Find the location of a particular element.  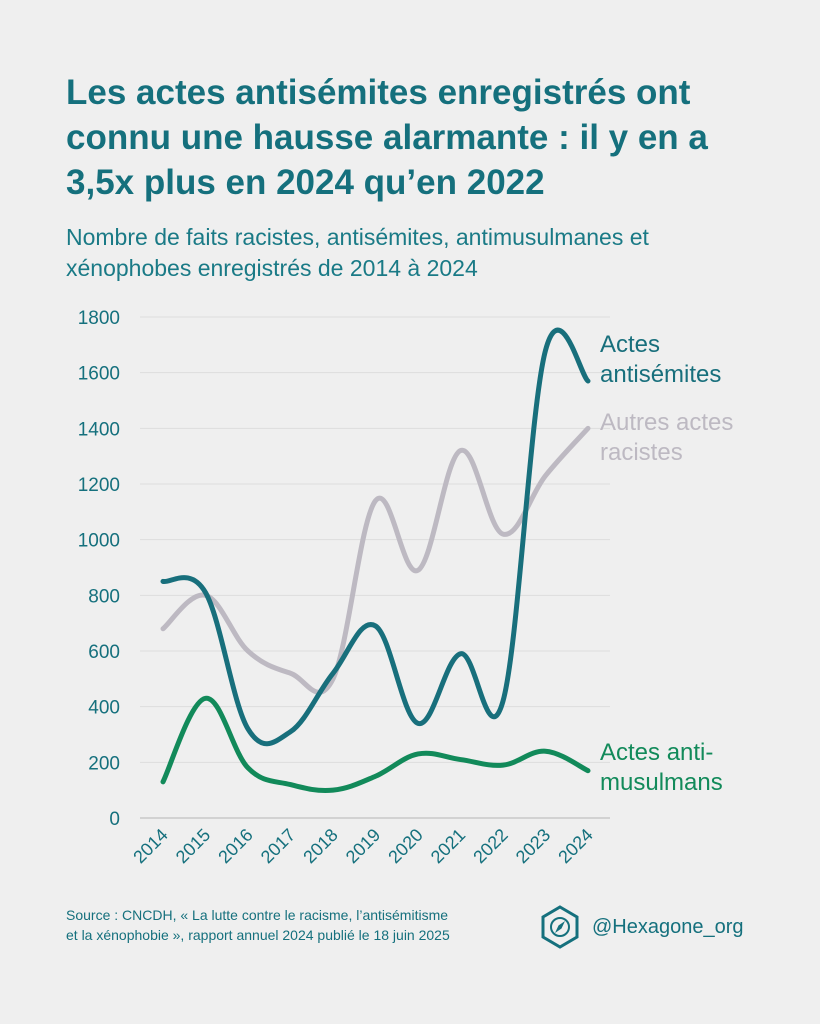

y-tick-label: 1400 is located at coordinates (99, 429).